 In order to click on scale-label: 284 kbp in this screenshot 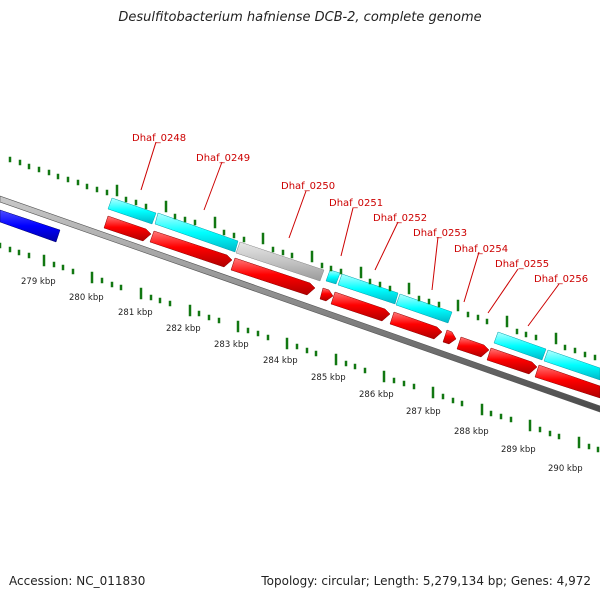, I will do `click(280, 361)`.